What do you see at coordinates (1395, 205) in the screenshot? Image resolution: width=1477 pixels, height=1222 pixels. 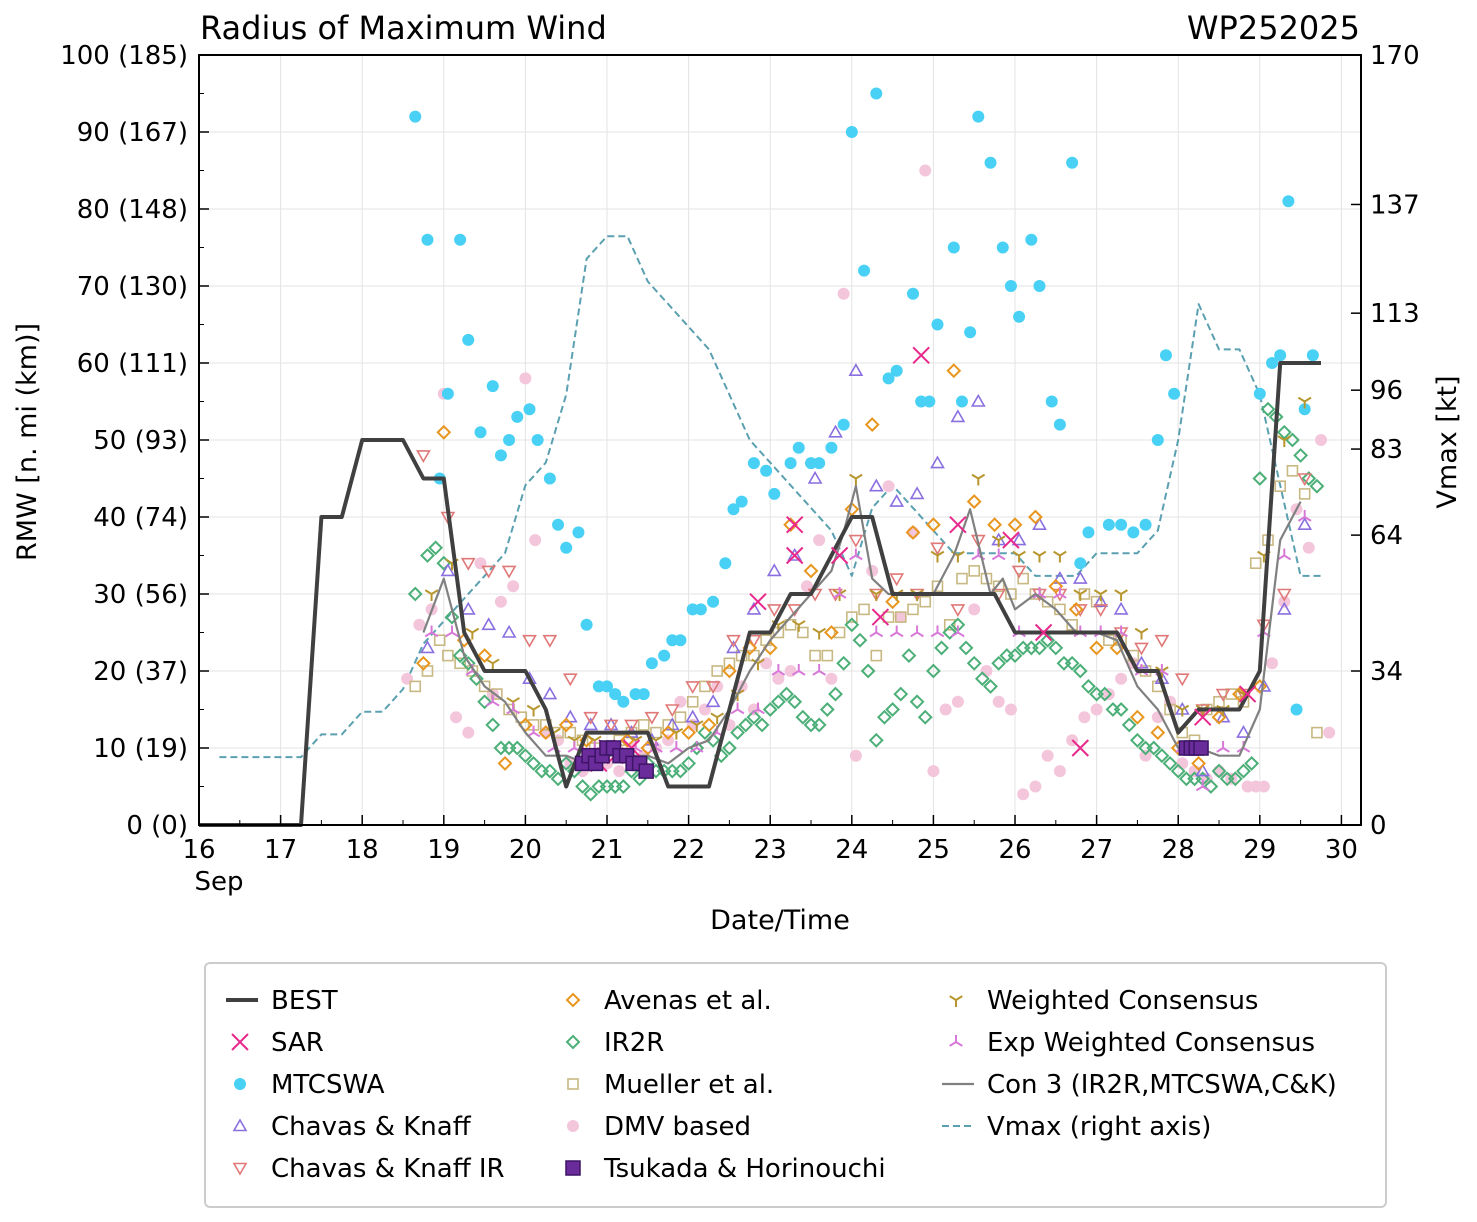 I see `y2-tick-label: 137` at bounding box center [1395, 205].